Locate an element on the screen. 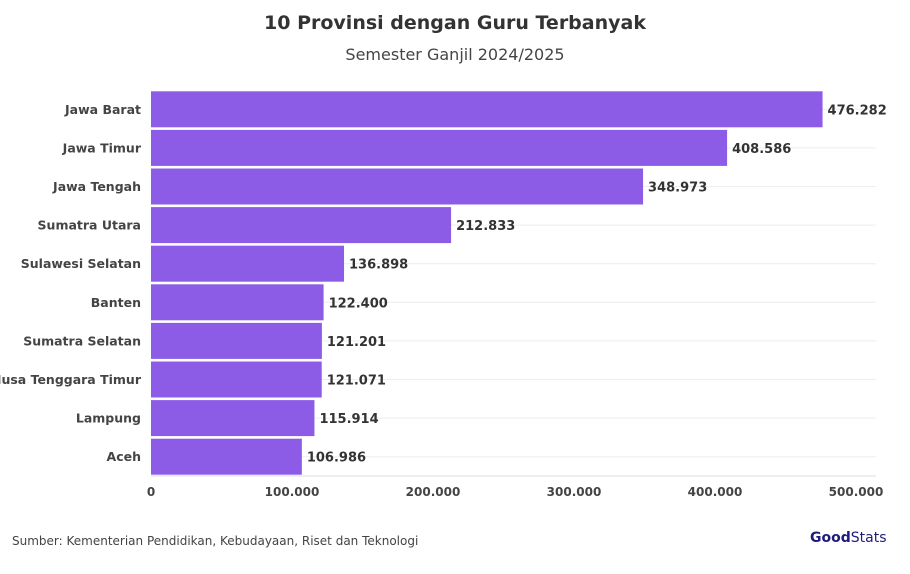 This screenshot has width=910, height=574. chart-subtitle: Semester Ganjil 2024/2025 is located at coordinates (455, 54).